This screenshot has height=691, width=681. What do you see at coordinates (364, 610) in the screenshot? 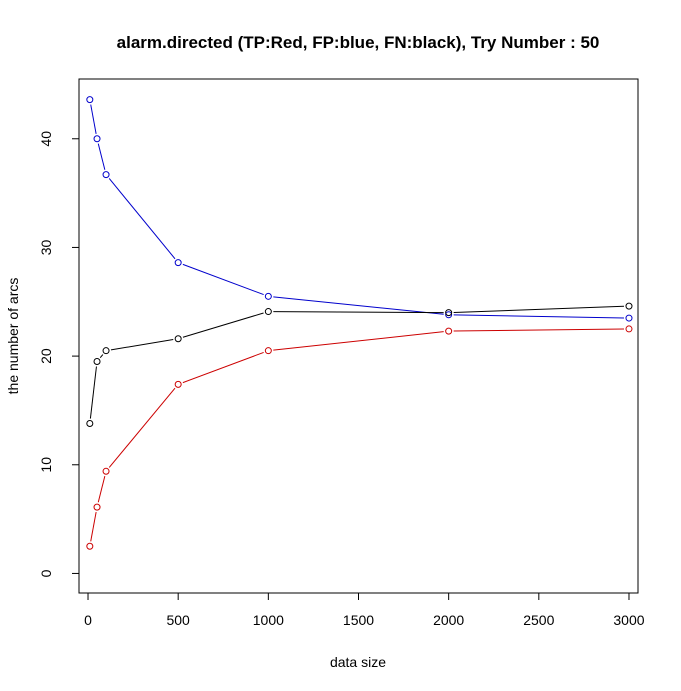
I see `x-axis: 0 500 1000 1500 2000 2500 3000` at bounding box center [364, 610].